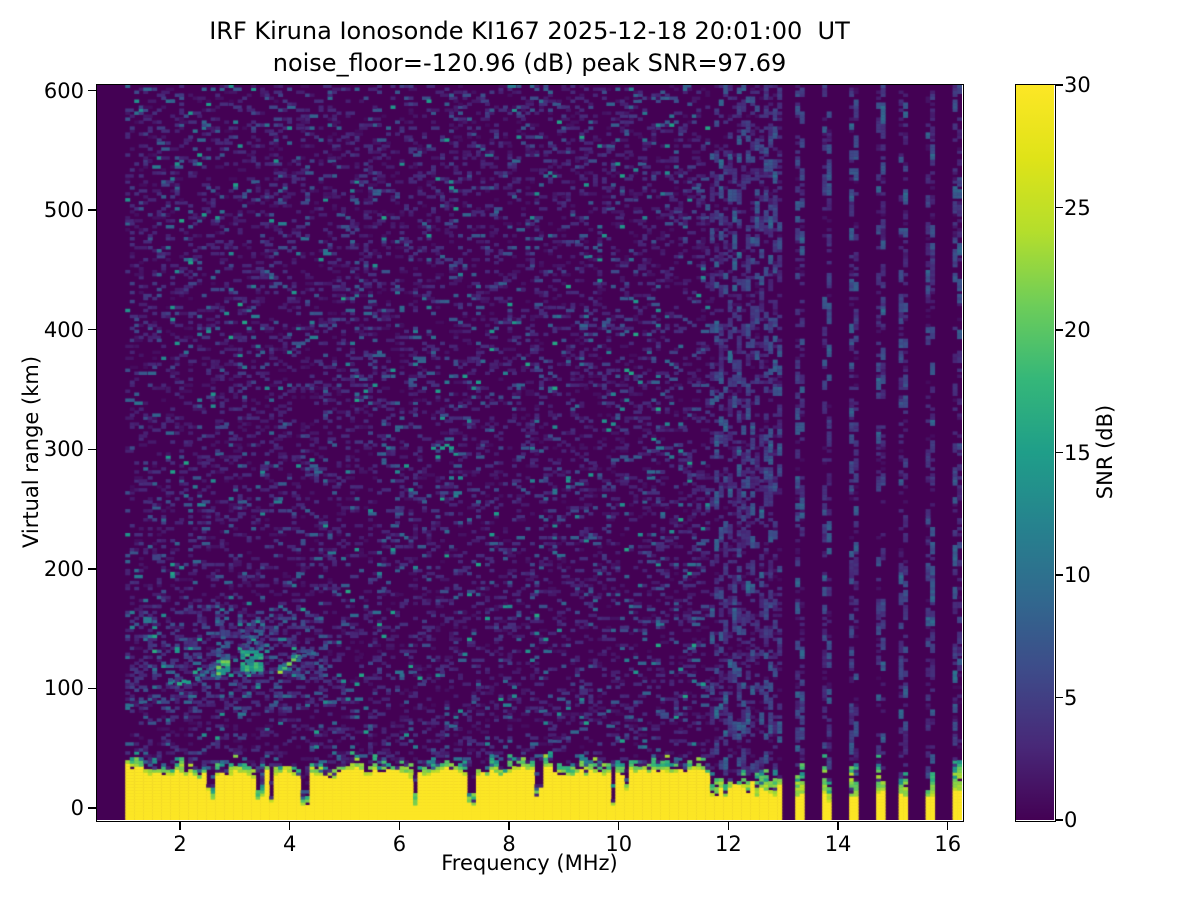  Describe the element at coordinates (63, 688) in the screenshot. I see `y-tick-label: 100` at that location.